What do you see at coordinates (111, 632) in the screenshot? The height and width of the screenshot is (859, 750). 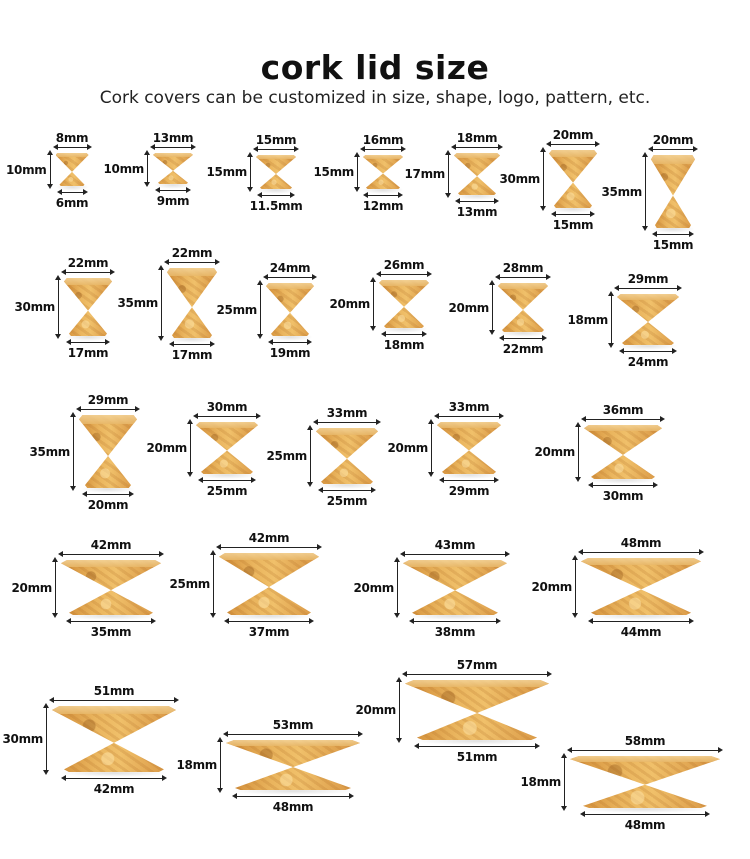 I see `bottom-diameter-label: 35mm` at bounding box center [111, 632].